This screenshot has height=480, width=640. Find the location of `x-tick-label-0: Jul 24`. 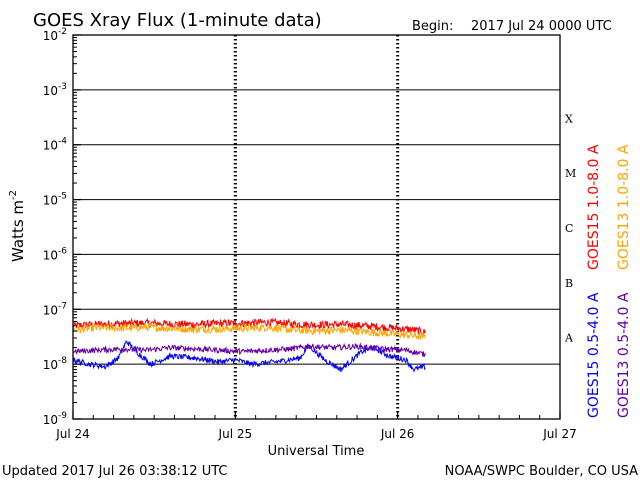

x-tick-label-0: Jul 24 is located at coordinates (72, 434).